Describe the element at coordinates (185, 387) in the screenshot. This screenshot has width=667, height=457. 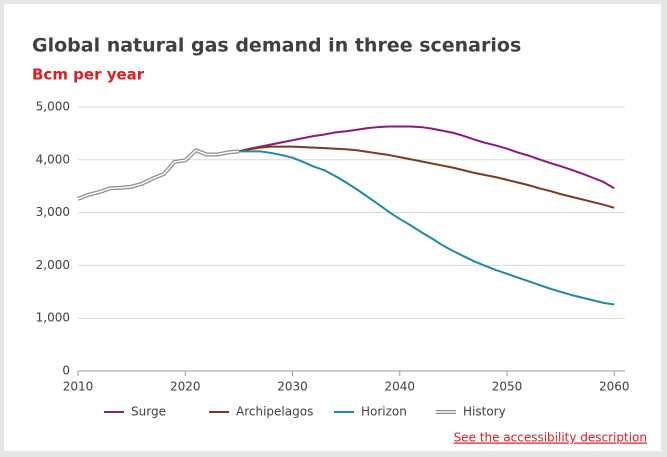
I see `x-tick-label: 2020` at that location.